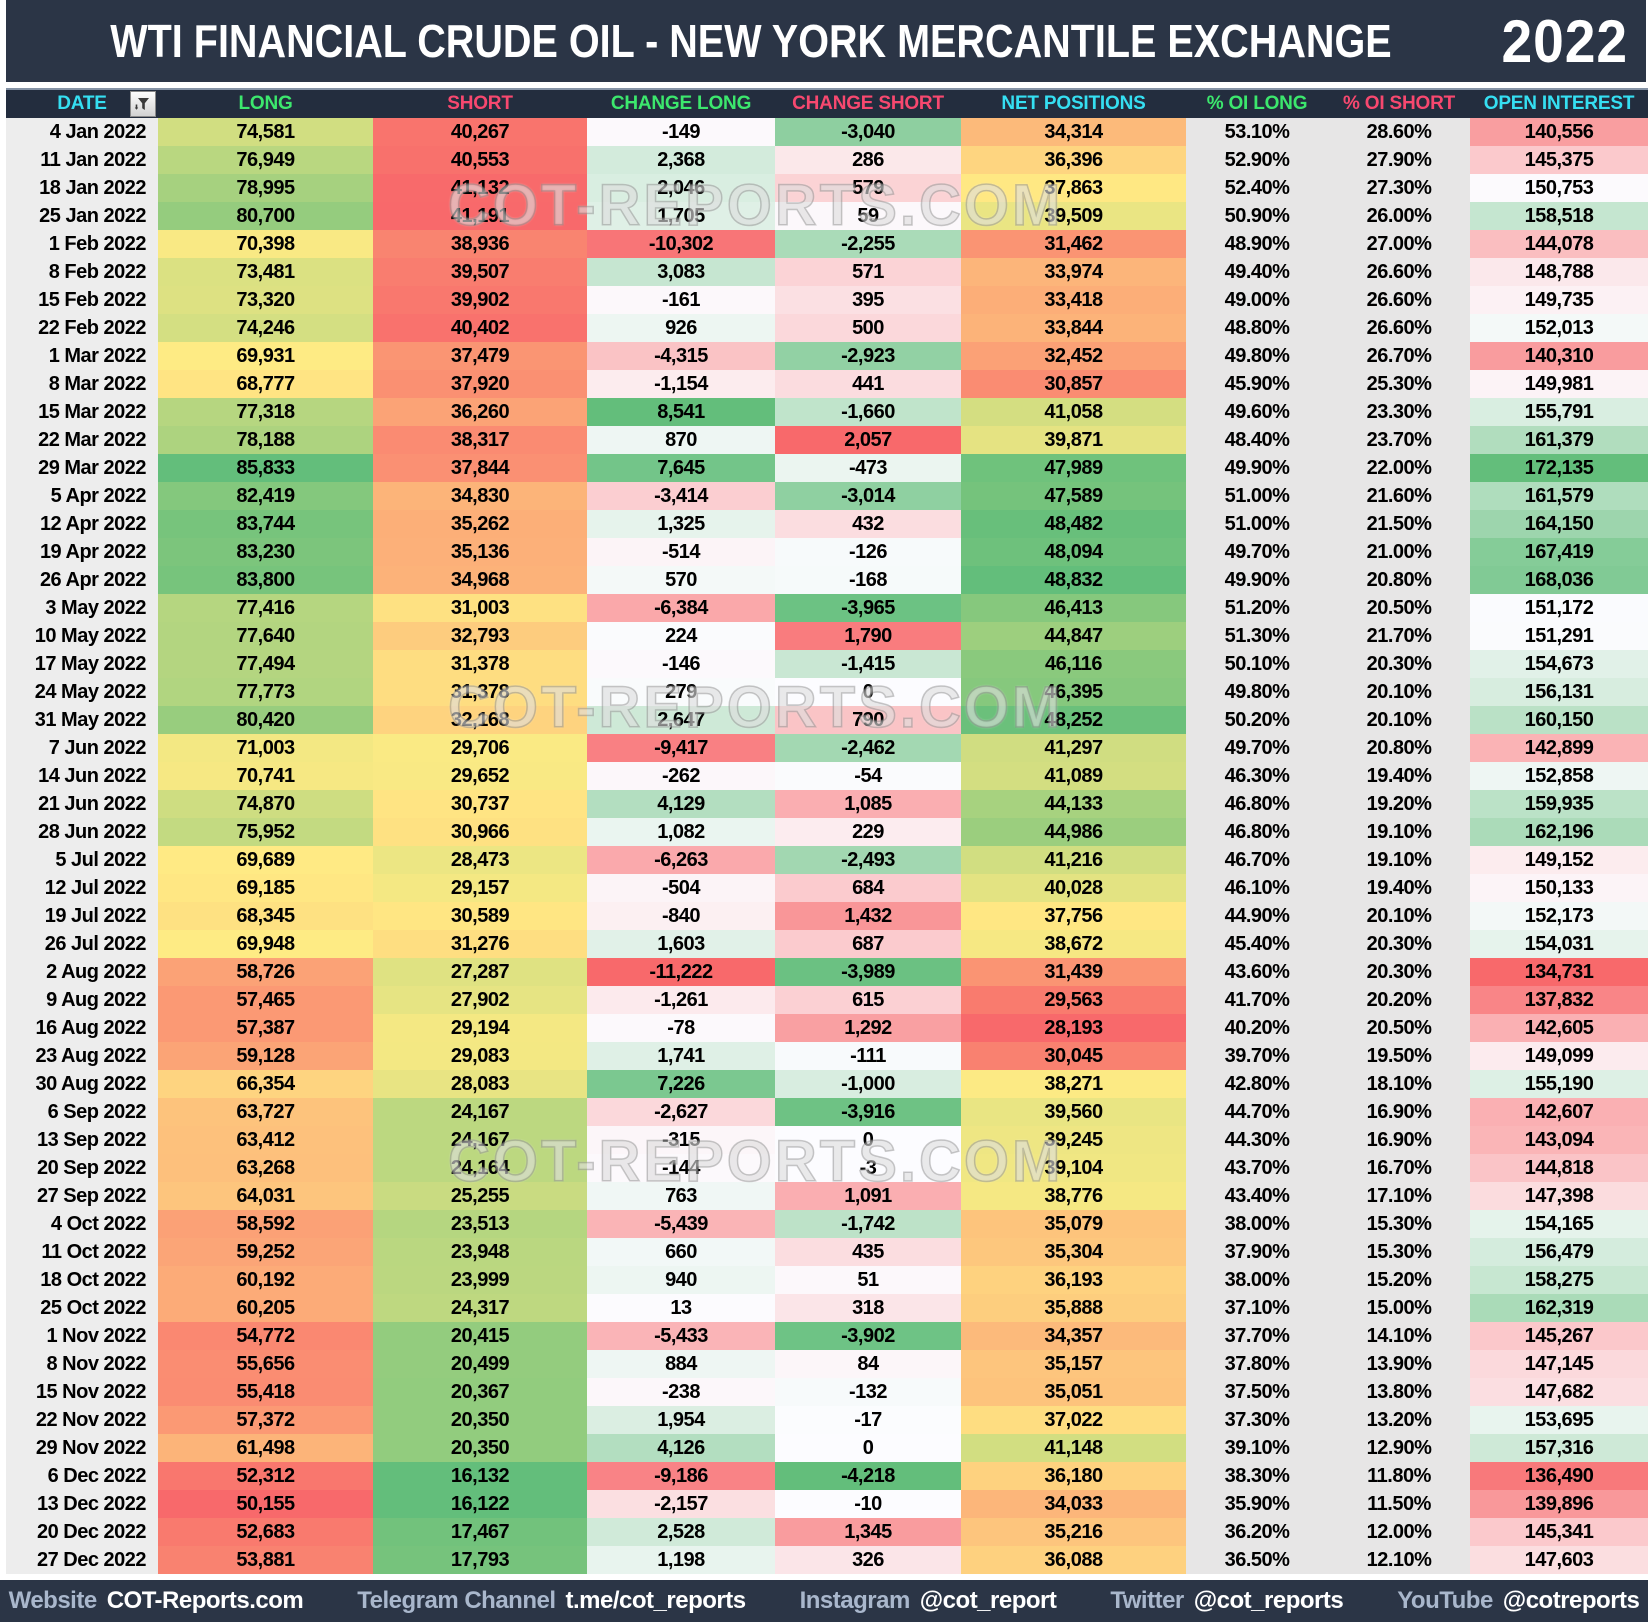 The width and height of the screenshot is (1648, 1622). What do you see at coordinates (82, 1140) in the screenshot?
I see `cell-date: 13 Sep 2022` at bounding box center [82, 1140].